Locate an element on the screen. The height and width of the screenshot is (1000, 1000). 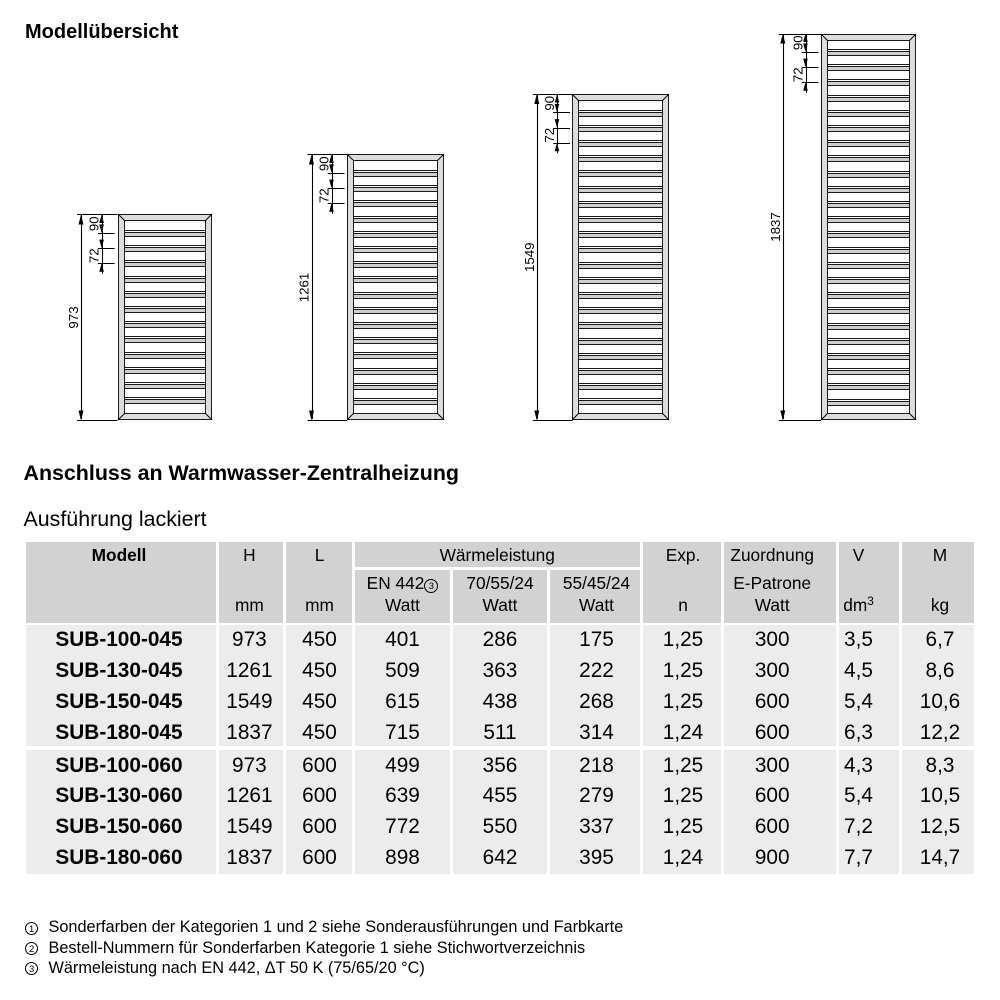
svg-text: 1549 is located at coordinates (529, 257).